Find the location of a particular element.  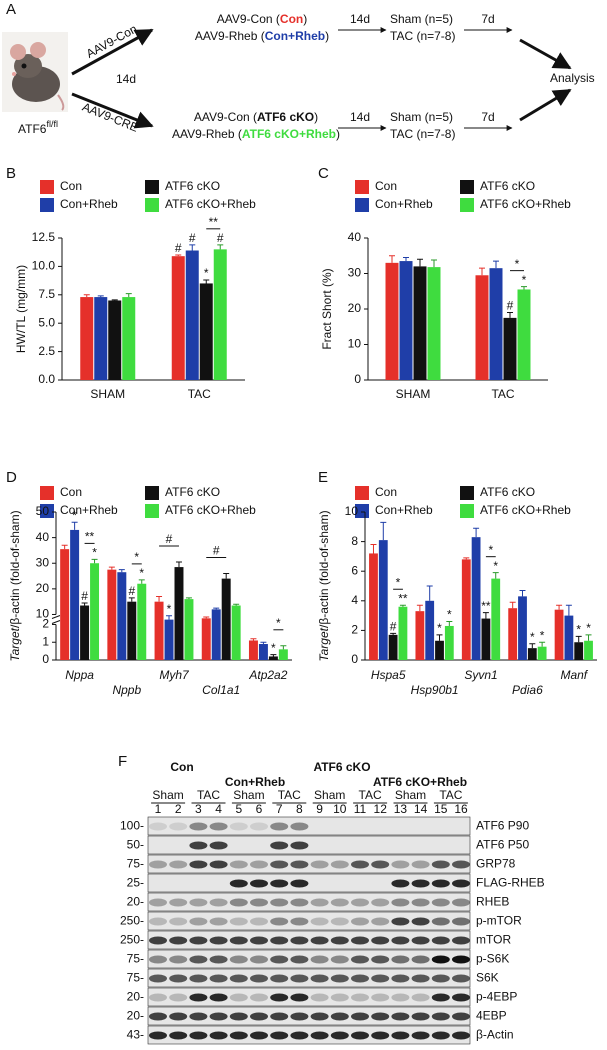

y-tick-label: 8 is located at coordinates (354, 541).